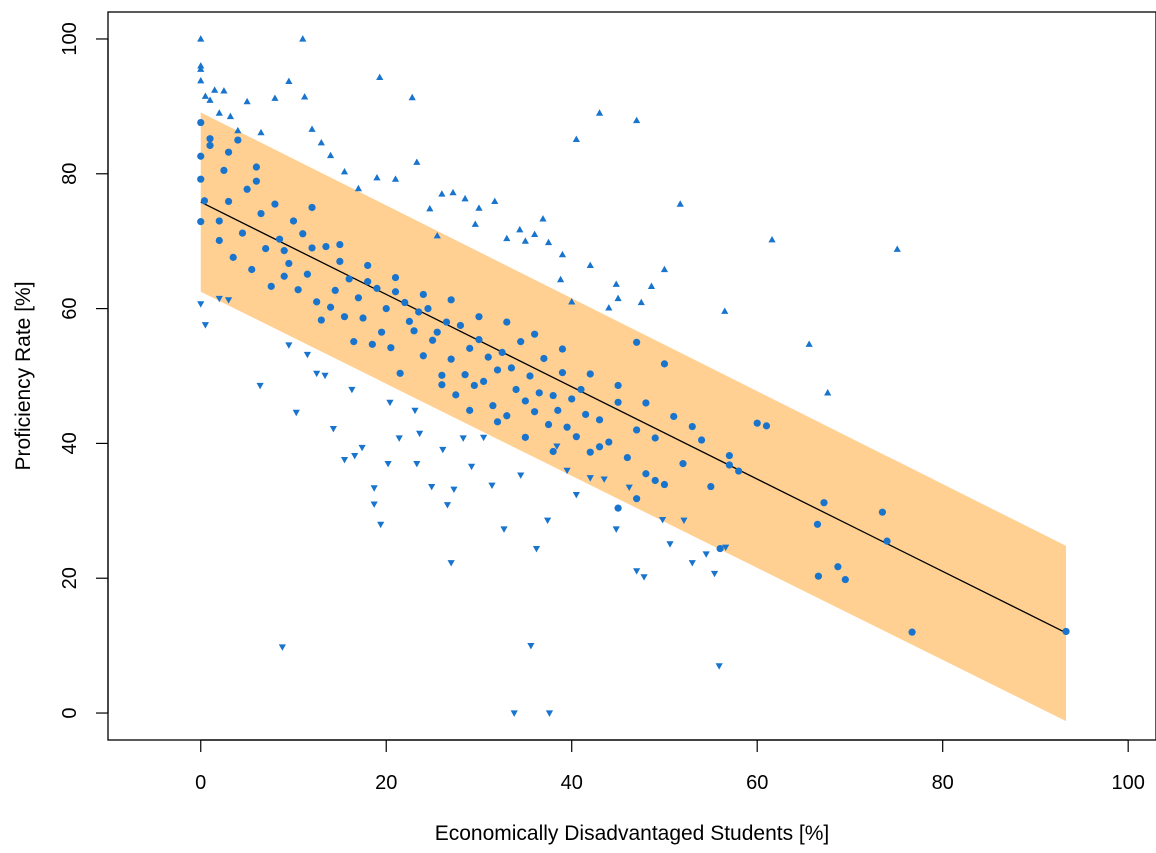 The image size is (1156, 853). What do you see at coordinates (84, 370) in the screenshot?
I see `y-axis: 0 20 40 60 80 100` at bounding box center [84, 370].